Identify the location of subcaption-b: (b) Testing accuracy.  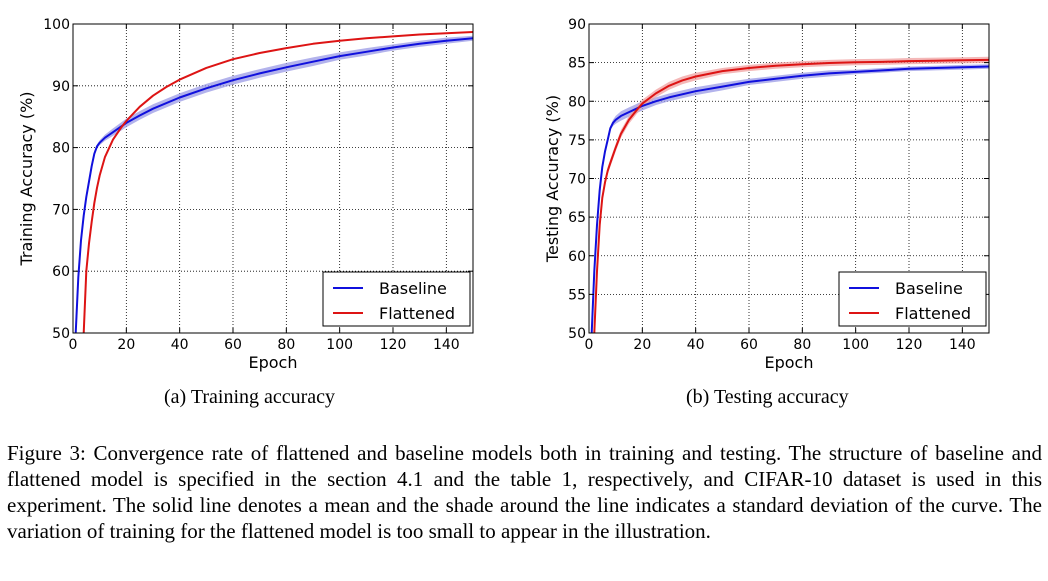
(767, 397).